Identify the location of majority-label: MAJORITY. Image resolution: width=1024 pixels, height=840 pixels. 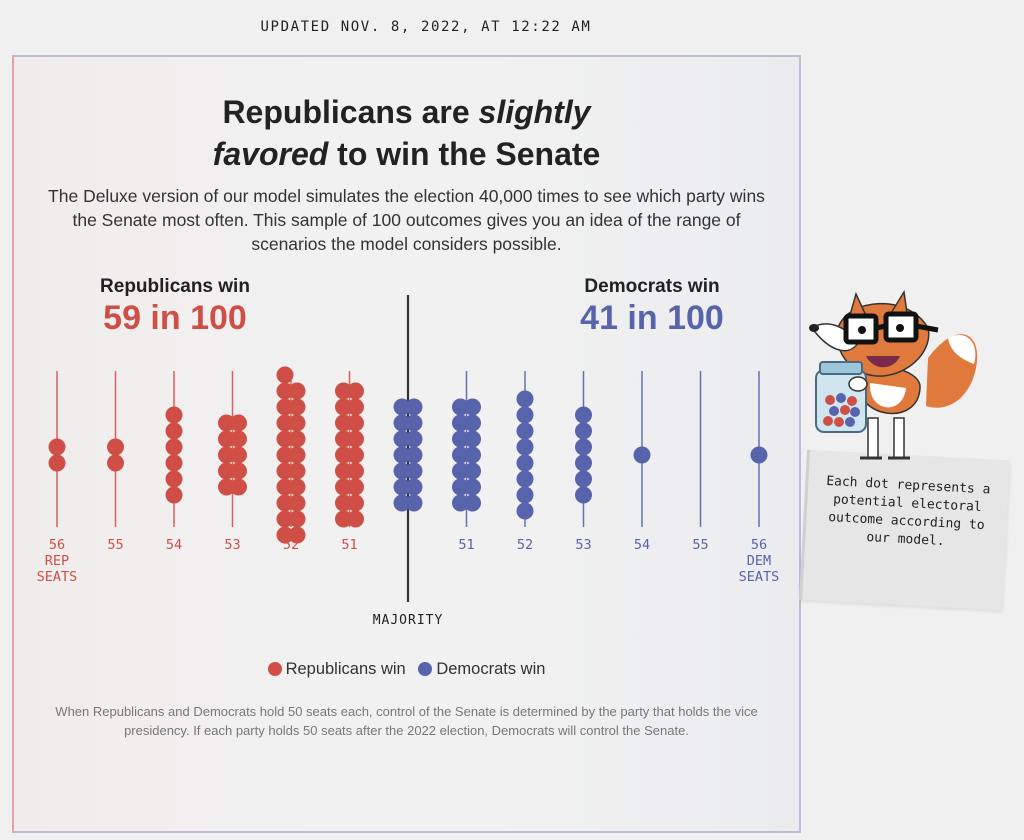
(408, 620).